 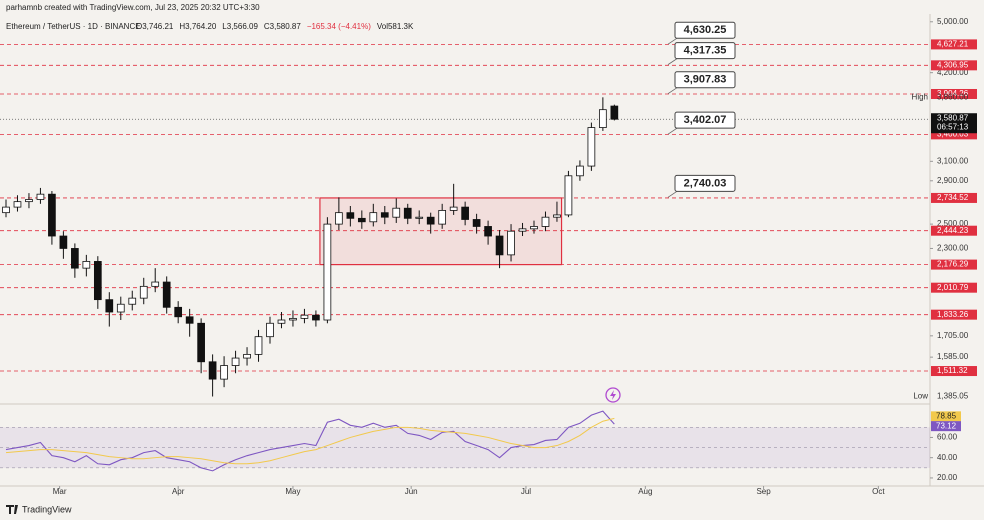 I want to click on annotation-label: 3,907.83, so click(x=705, y=80).